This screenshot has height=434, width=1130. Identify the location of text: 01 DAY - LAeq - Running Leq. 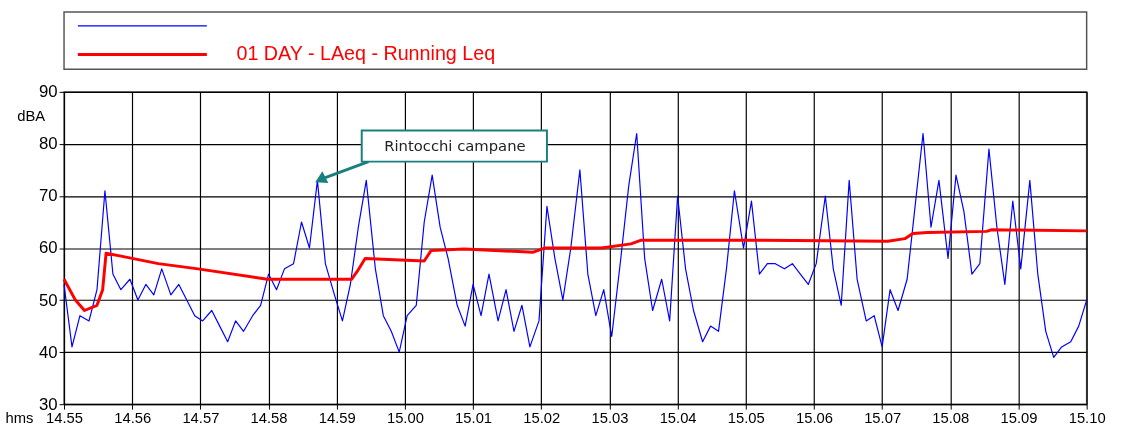
(366, 53).